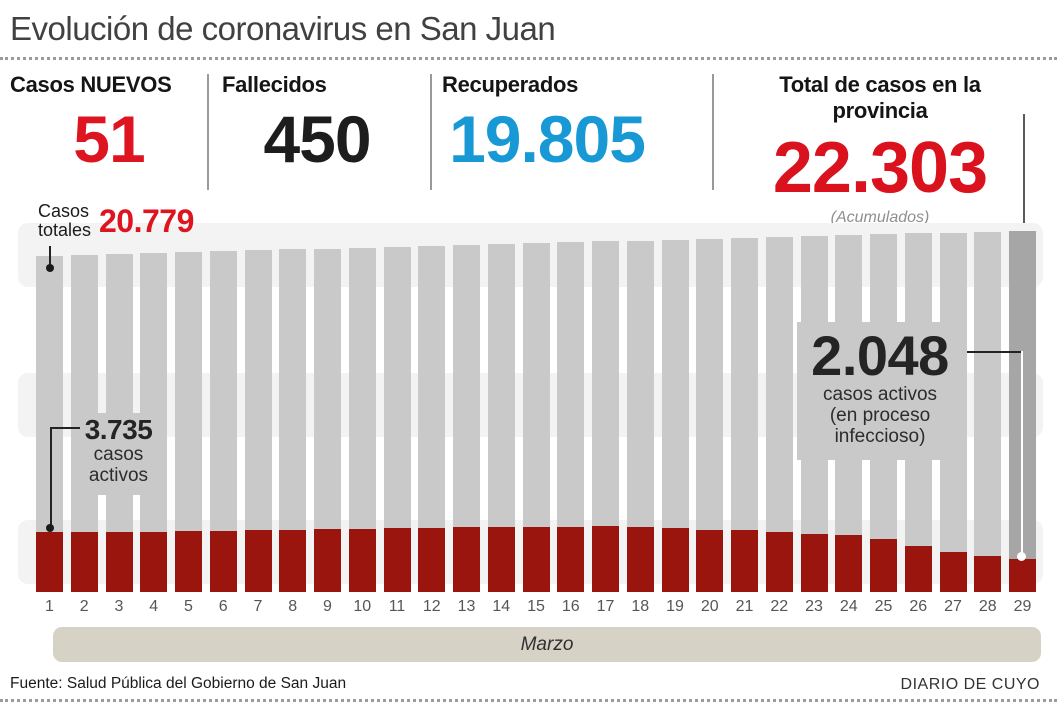 This screenshot has width=1057, height=709. Describe the element at coordinates (995, 352) in the screenshot. I see `activos-end-pointer-hline` at that location.